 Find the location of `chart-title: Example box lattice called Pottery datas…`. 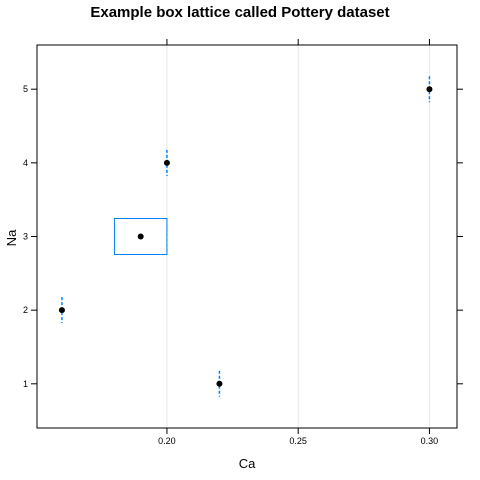

chart-title: Example box lattice called Pottery datas… is located at coordinates (239, 12).